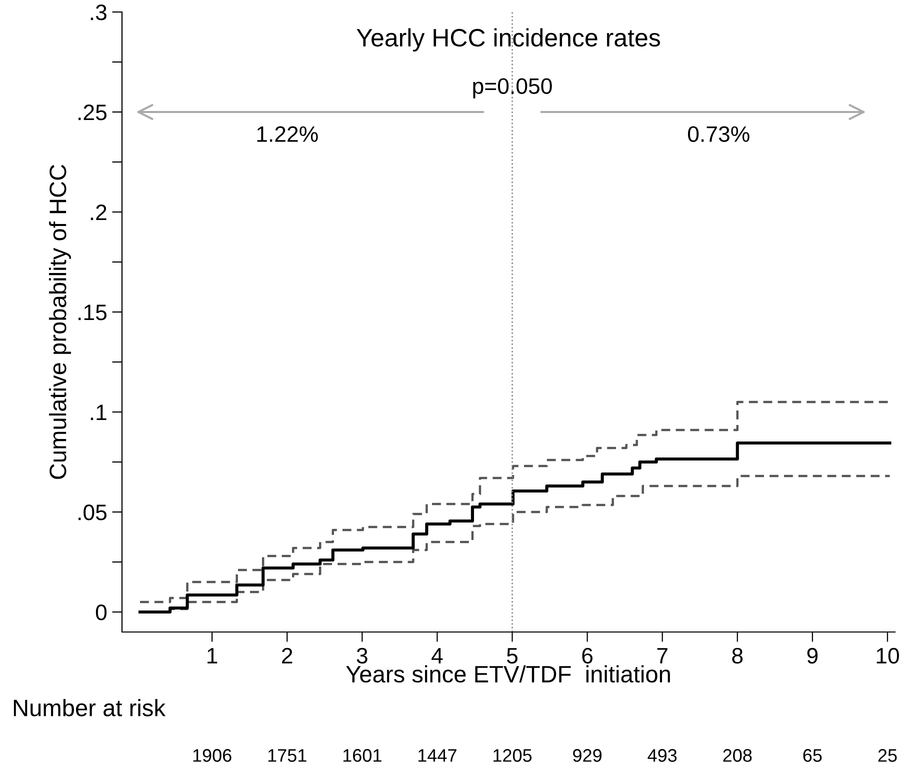  What do you see at coordinates (508, 40) in the screenshot?
I see `text: Yearly HCC incidence rates` at bounding box center [508, 40].